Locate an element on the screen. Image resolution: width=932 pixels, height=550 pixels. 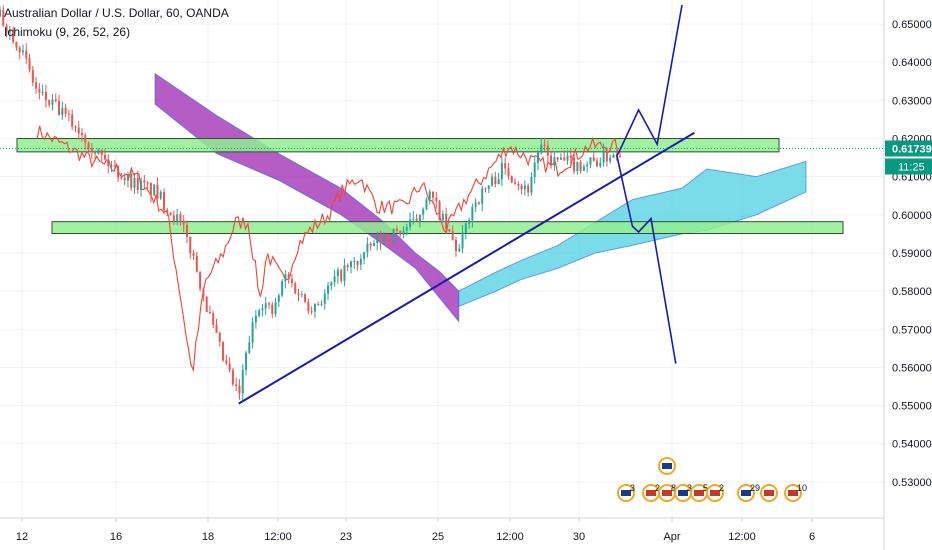
price-axis-label: 0.54000 is located at coordinates (912, 445).